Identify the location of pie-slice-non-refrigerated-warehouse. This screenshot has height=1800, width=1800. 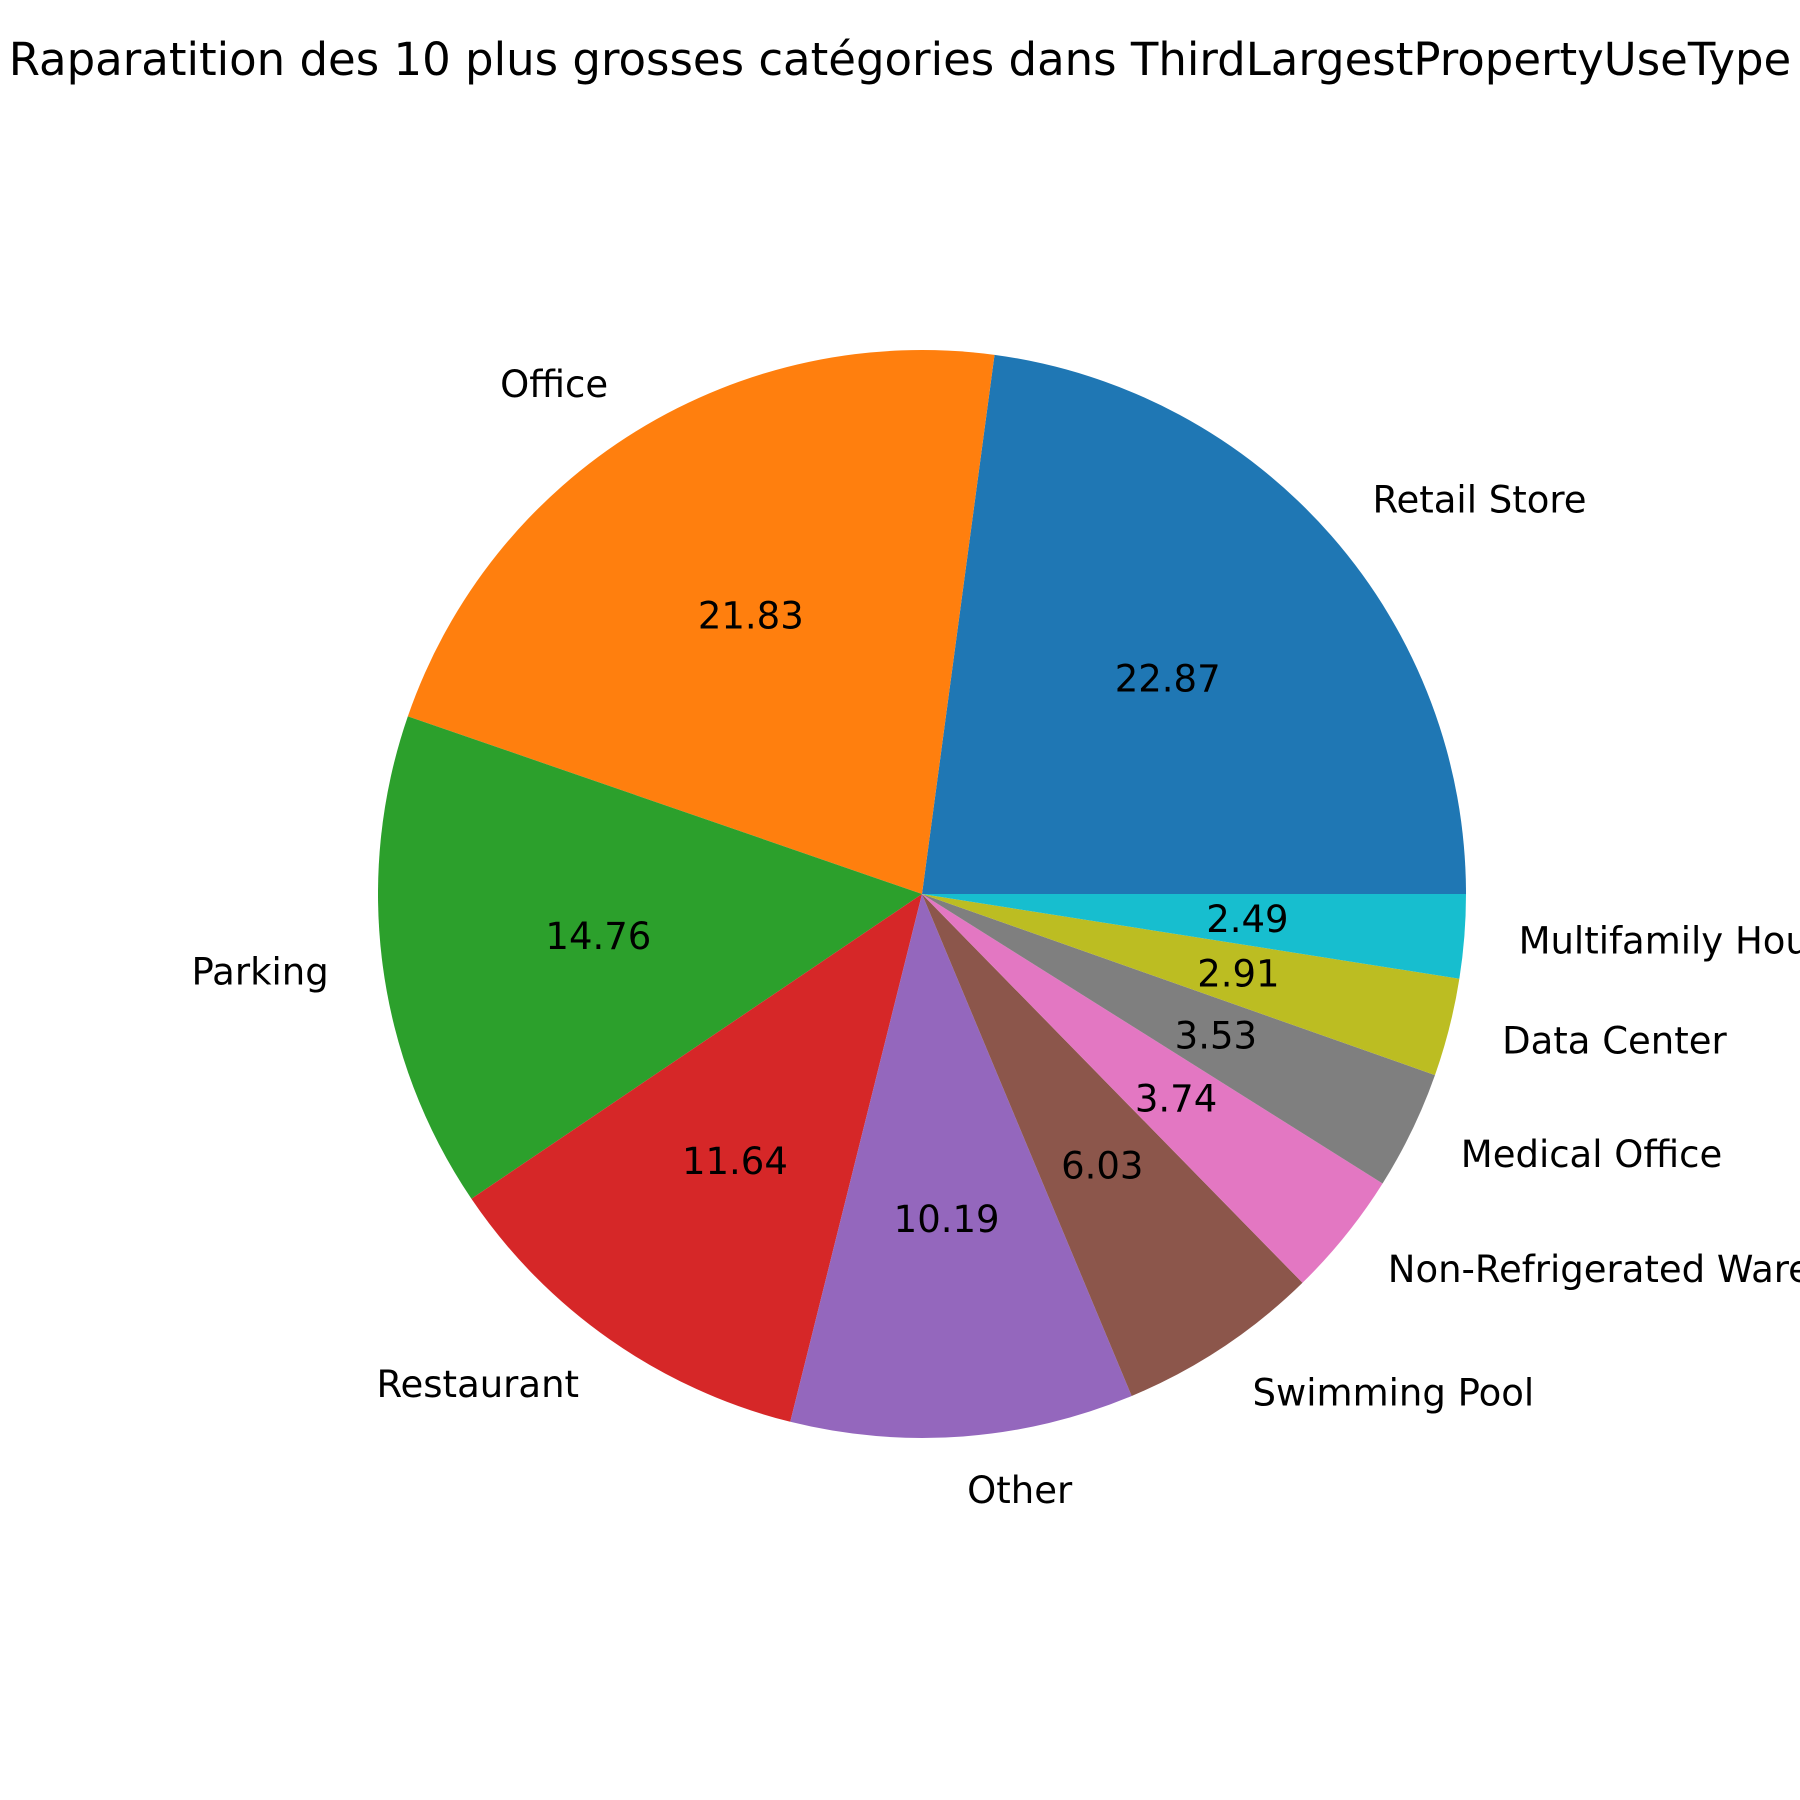
(1152, 1088).